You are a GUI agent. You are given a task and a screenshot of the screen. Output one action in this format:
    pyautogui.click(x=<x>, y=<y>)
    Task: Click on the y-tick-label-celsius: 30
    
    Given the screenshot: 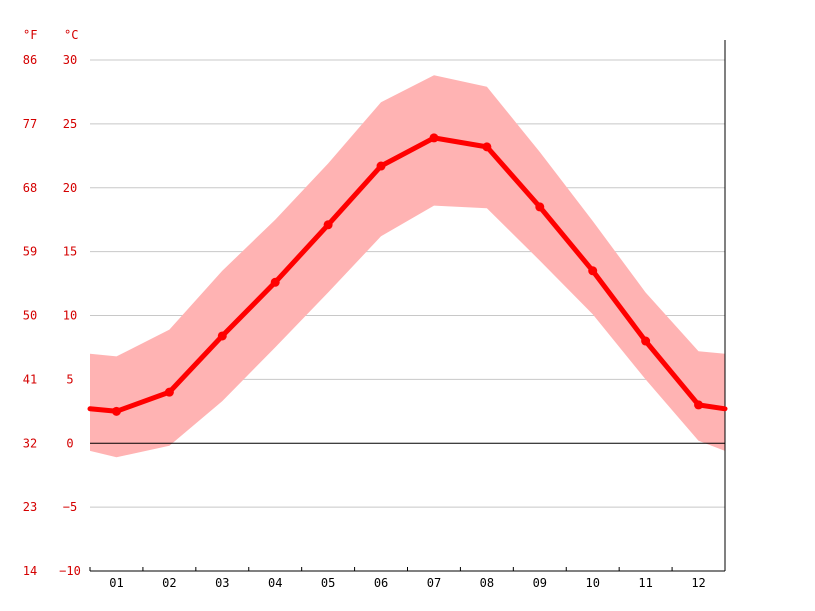 What is the action you would take?
    pyautogui.click(x=70, y=60)
    